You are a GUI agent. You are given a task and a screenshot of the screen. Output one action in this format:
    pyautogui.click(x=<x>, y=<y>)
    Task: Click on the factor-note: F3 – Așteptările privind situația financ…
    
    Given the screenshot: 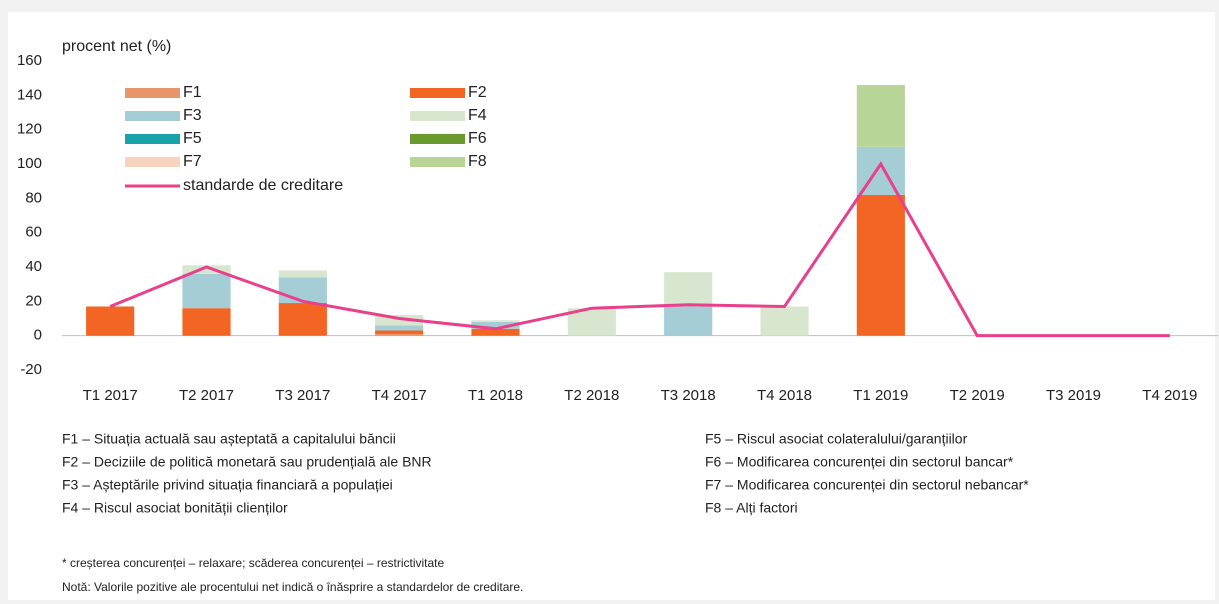 What is the action you would take?
    pyautogui.click(x=227, y=485)
    